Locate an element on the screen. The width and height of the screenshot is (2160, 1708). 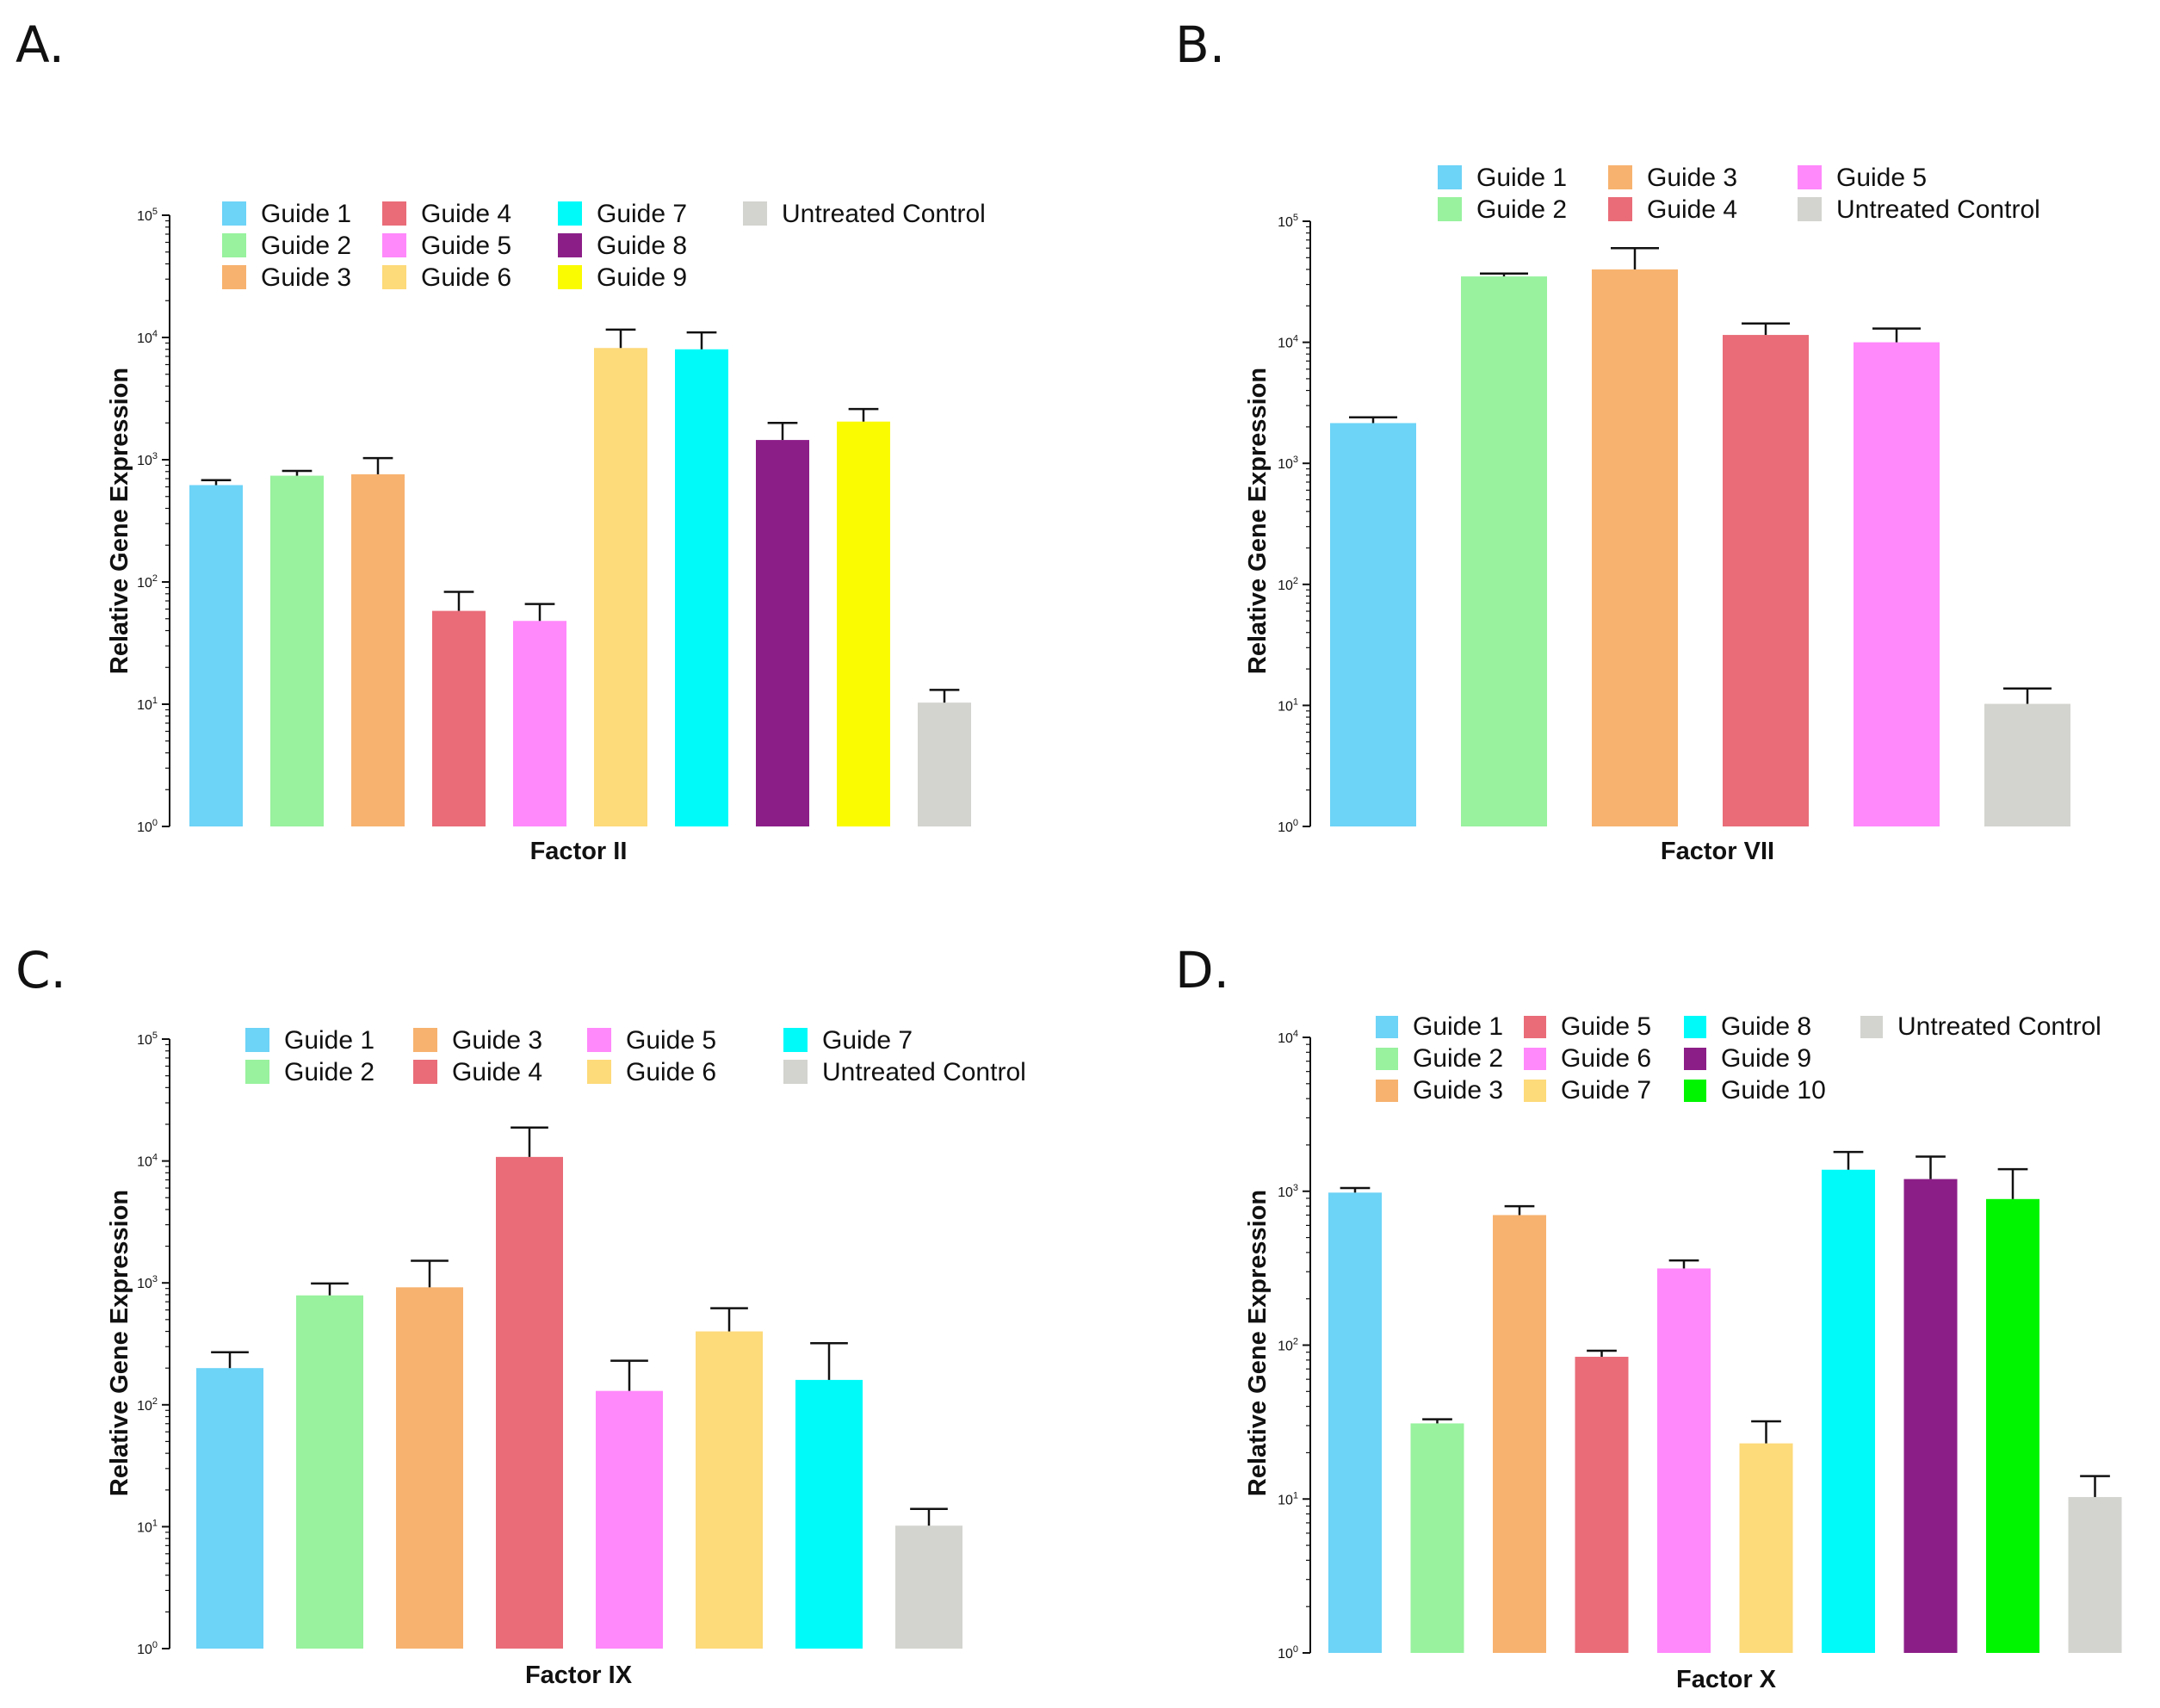
panel-letter: C. is located at coordinates (41, 970).